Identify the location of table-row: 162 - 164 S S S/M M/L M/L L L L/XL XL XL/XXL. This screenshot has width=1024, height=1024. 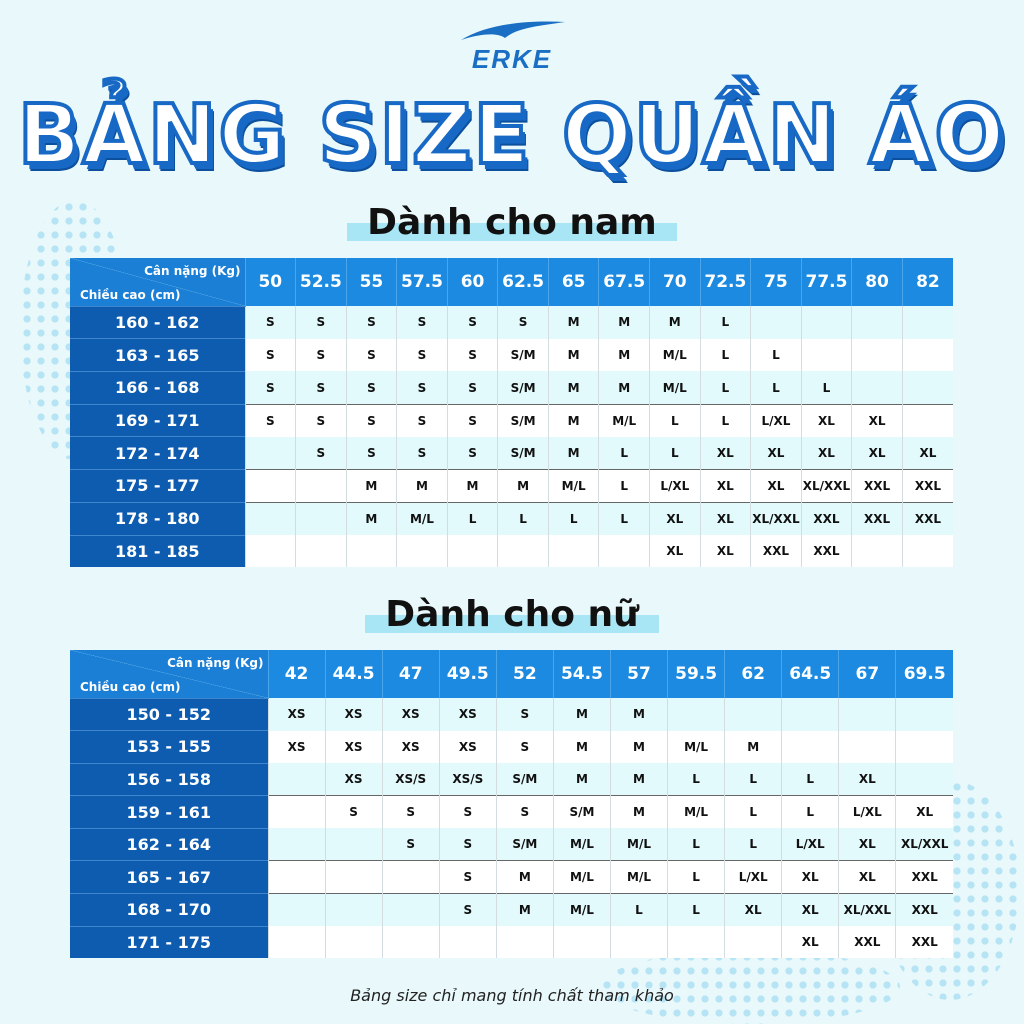
(511, 844).